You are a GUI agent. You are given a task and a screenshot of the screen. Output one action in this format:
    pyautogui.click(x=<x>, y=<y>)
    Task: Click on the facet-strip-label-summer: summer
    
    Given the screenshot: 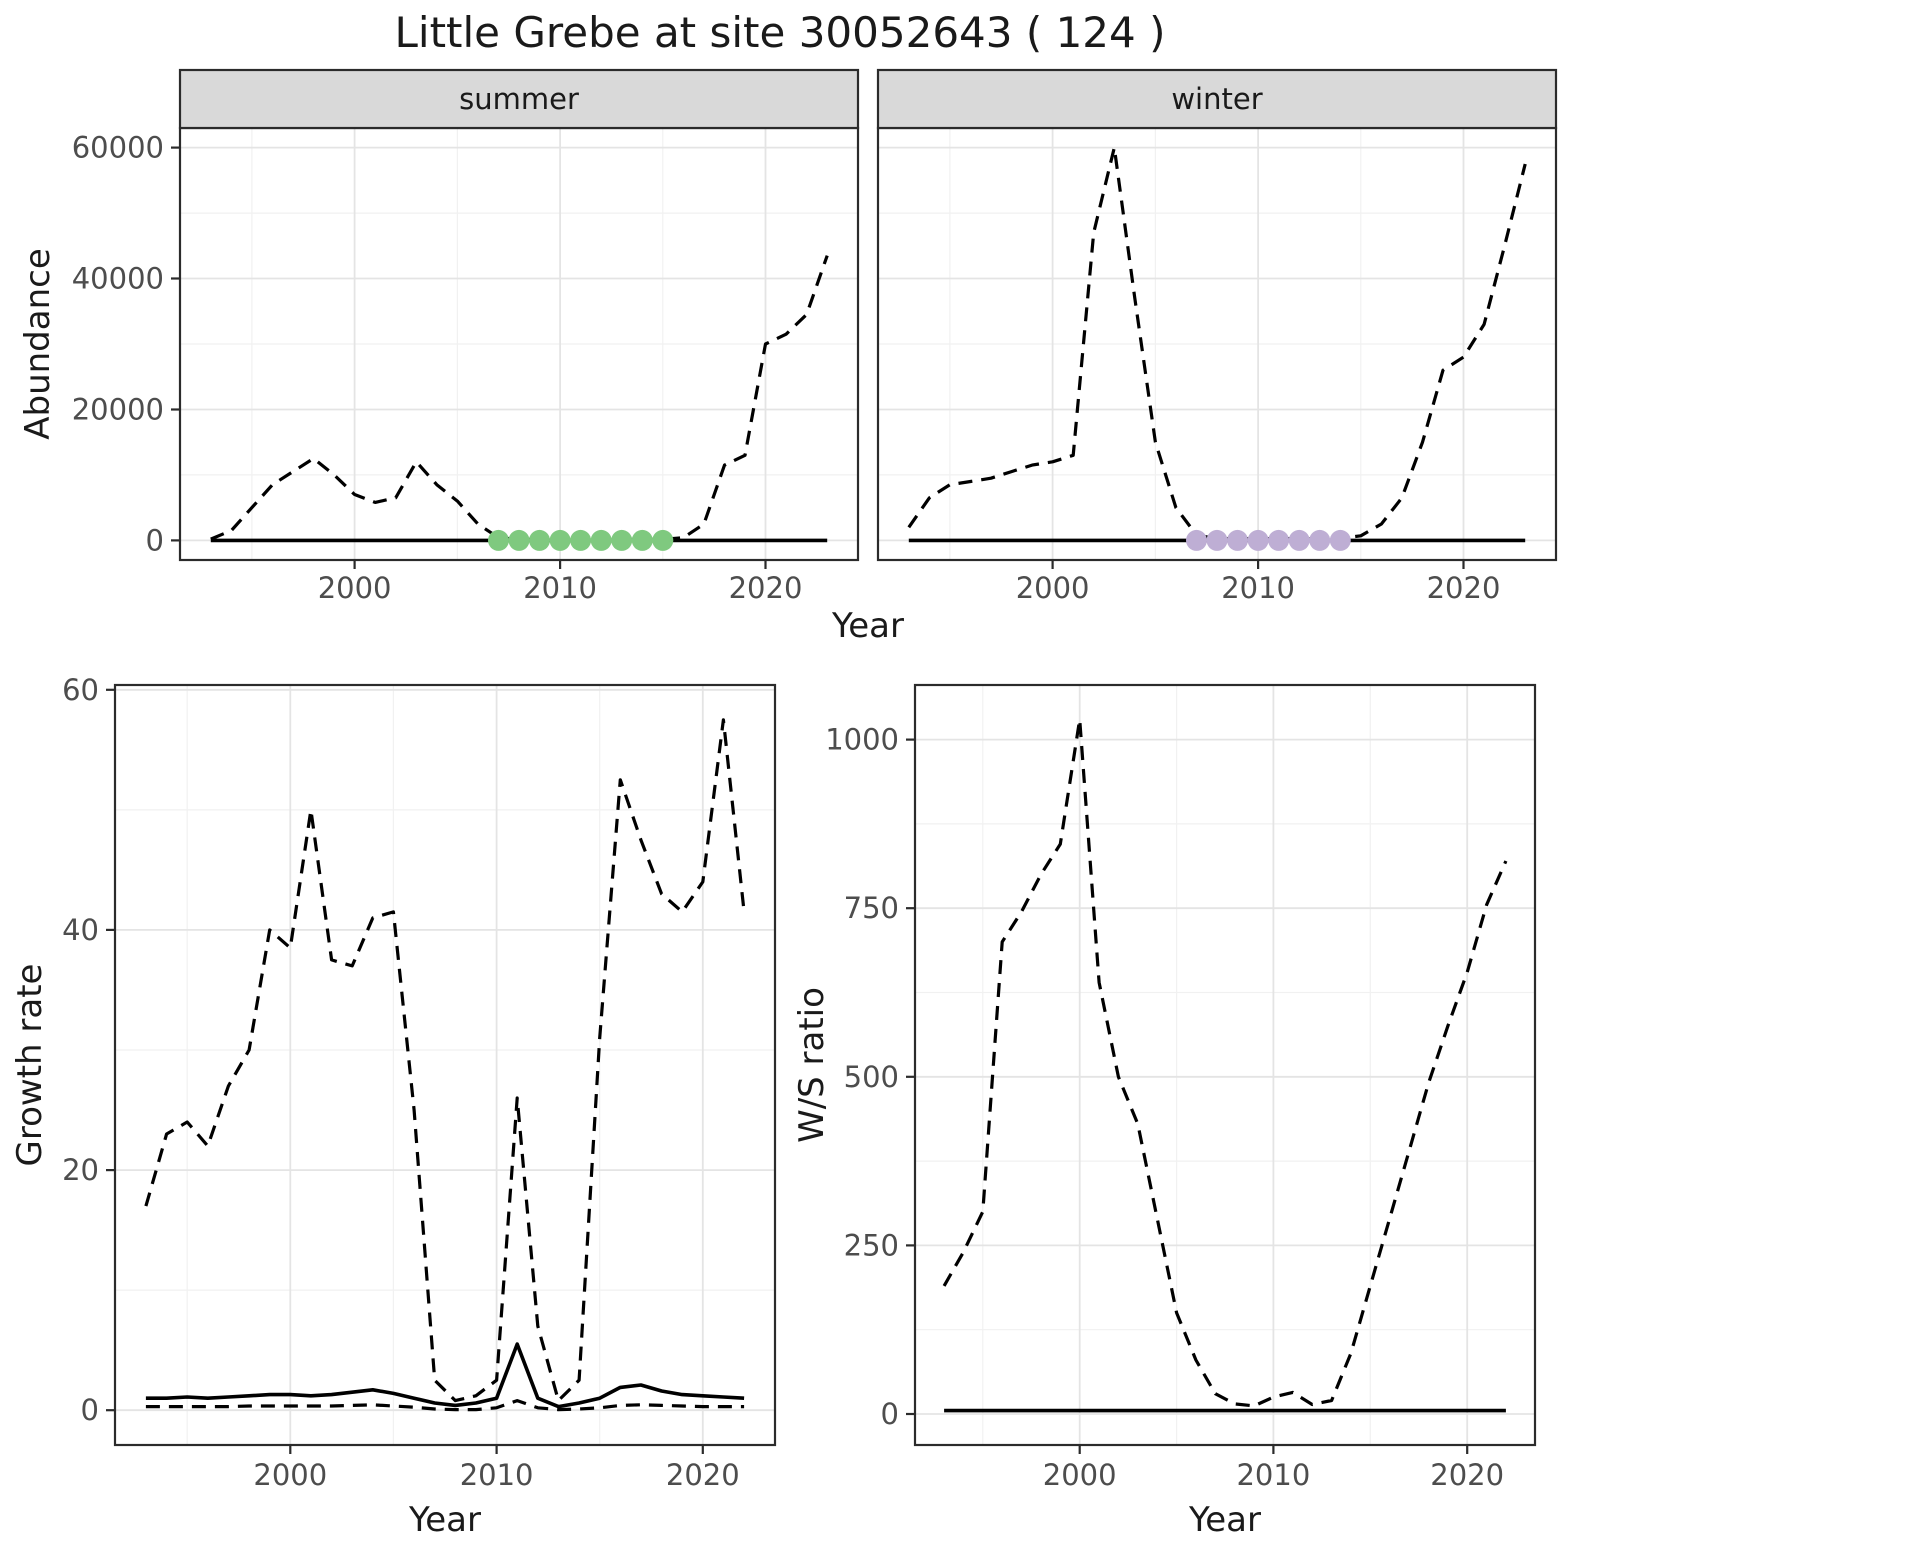 What is the action you would take?
    pyautogui.click(x=519, y=99)
    